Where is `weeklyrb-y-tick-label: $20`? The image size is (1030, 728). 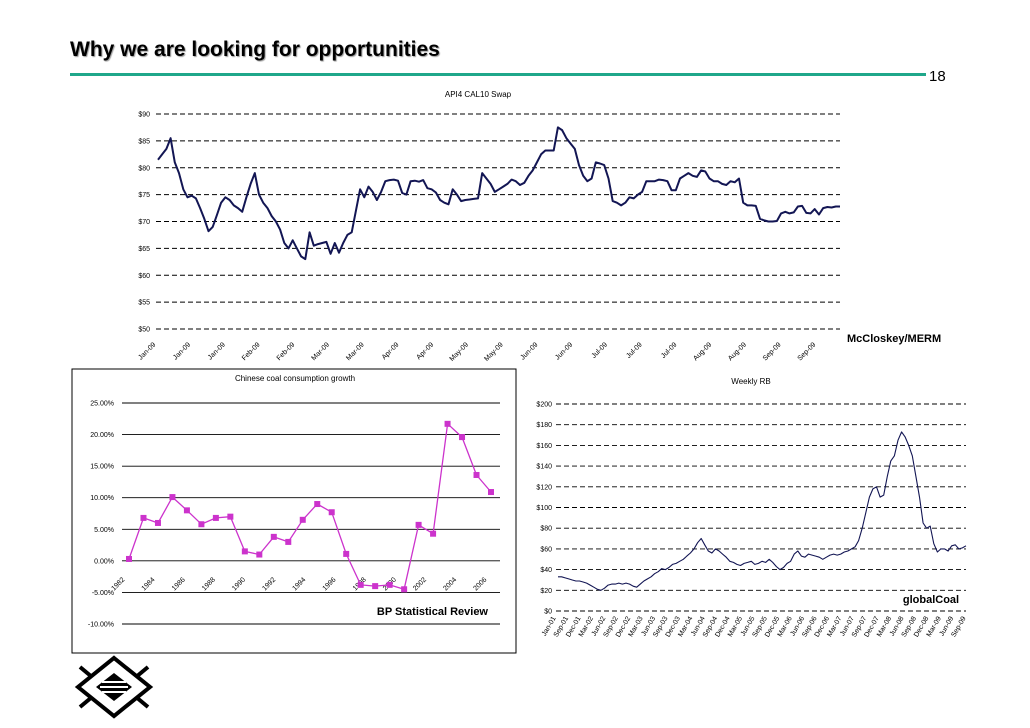 weeklyrb-y-tick-label: $20 is located at coordinates (546, 591).